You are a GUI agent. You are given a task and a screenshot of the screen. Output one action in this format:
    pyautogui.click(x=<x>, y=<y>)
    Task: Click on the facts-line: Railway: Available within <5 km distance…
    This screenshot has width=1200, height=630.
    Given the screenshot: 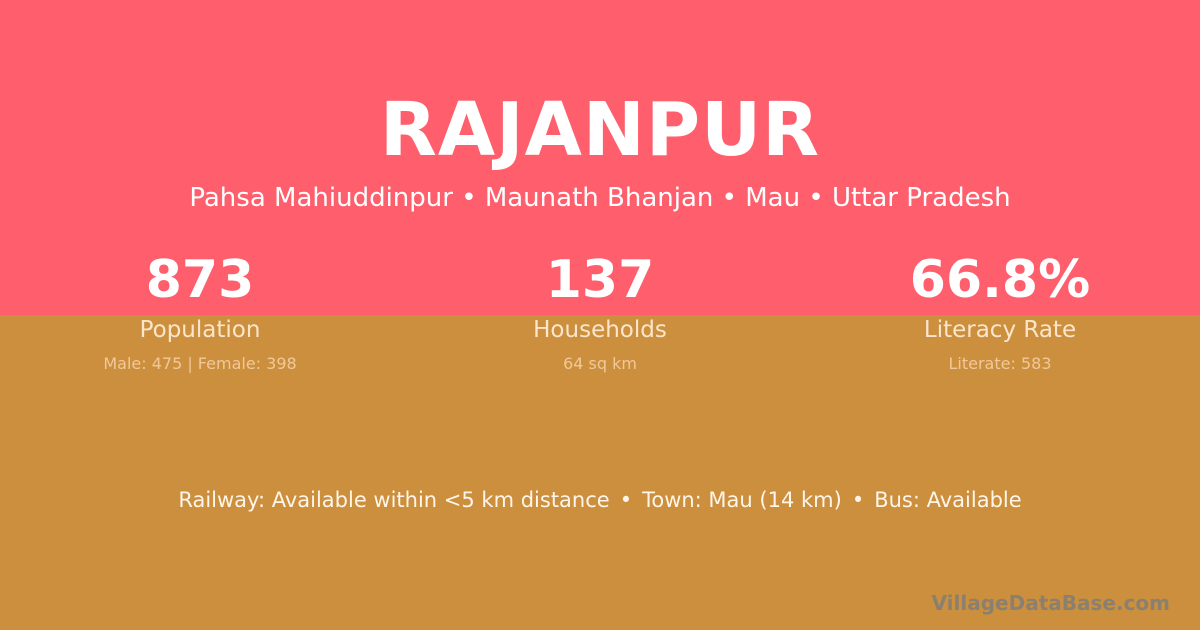 What is the action you would take?
    pyautogui.click(x=600, y=500)
    